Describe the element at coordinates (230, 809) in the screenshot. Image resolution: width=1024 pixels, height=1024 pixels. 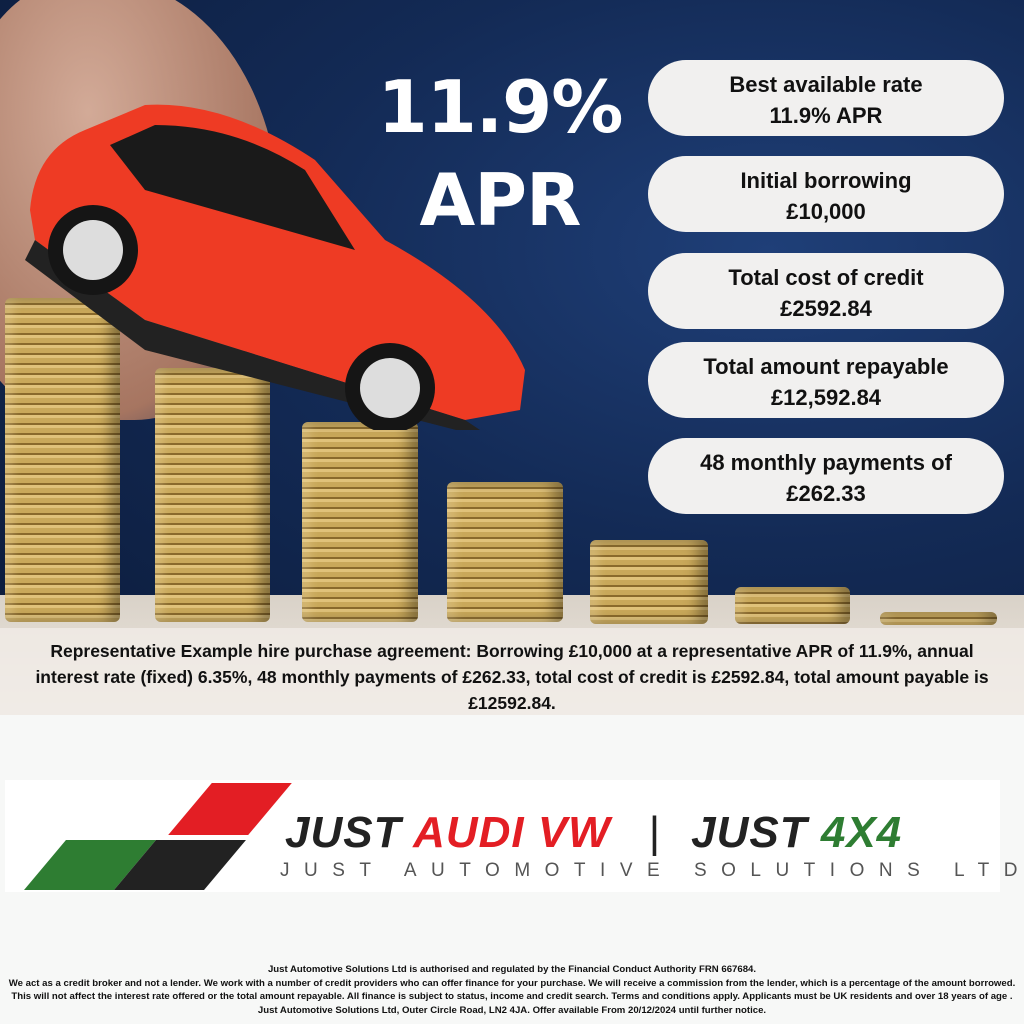
I see `logo-red-shape` at that location.